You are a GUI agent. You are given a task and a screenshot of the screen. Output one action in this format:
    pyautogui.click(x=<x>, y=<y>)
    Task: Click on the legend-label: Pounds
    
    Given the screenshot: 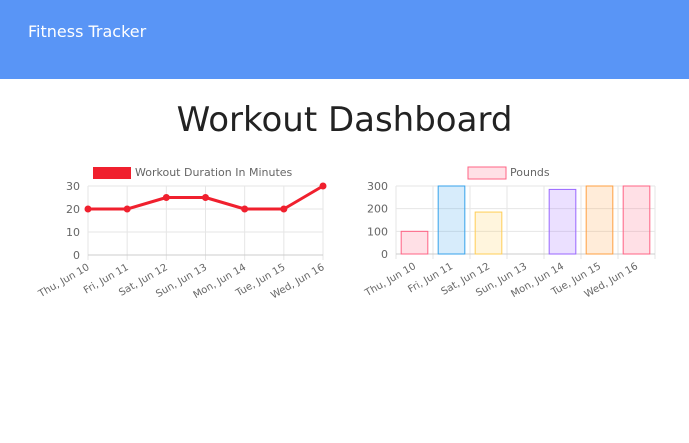 What is the action you would take?
    pyautogui.click(x=530, y=172)
    